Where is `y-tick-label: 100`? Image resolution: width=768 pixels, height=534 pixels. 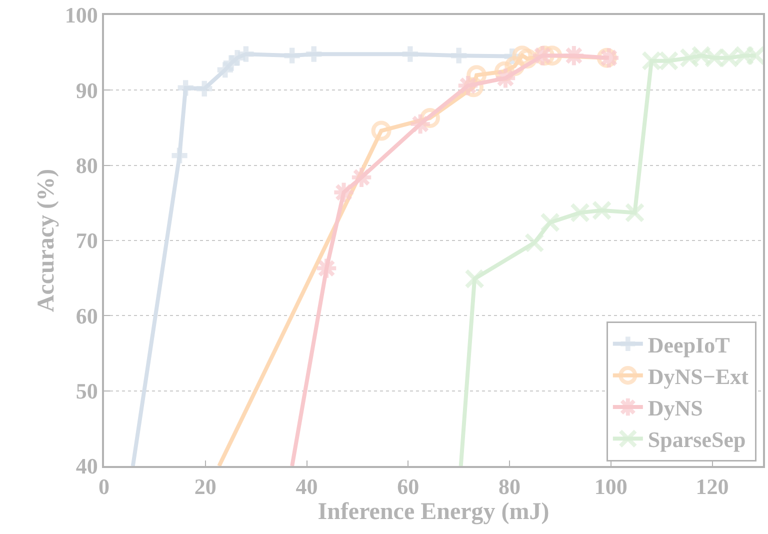 y-tick-label: 100 is located at coordinates (81, 15).